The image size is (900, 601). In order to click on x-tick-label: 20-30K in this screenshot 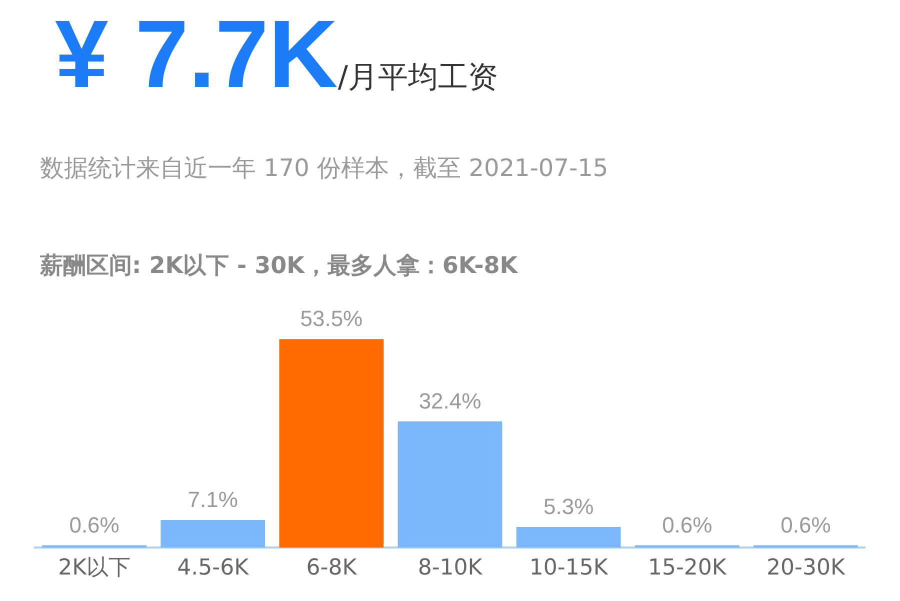, I will do `click(806, 568)`.